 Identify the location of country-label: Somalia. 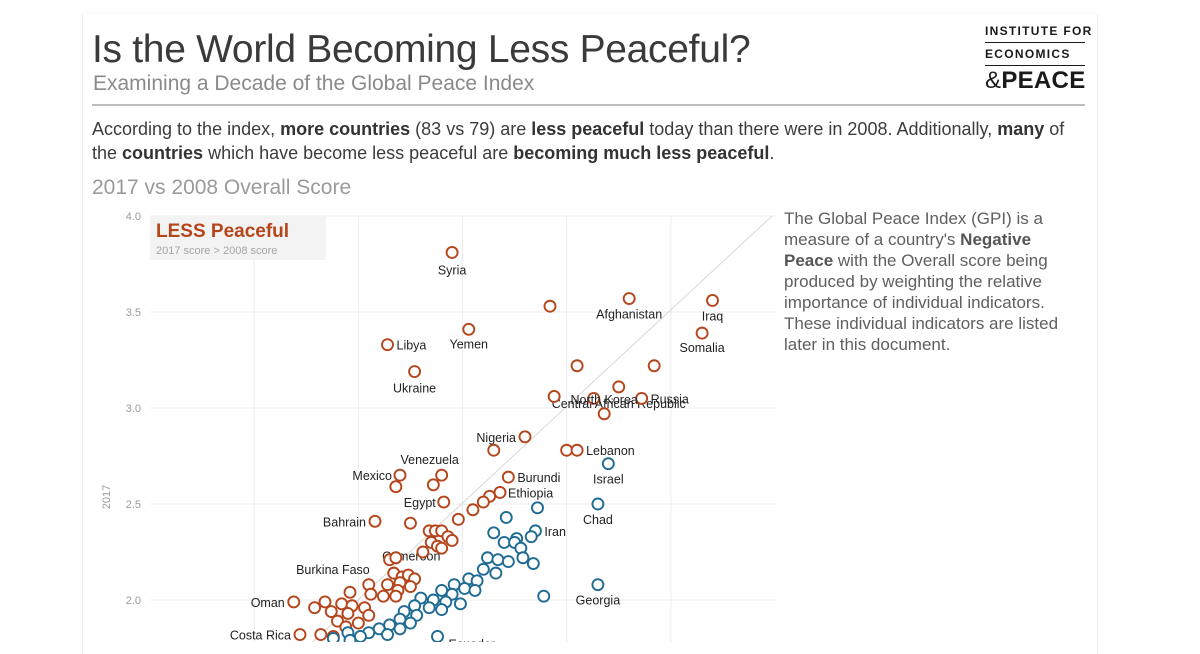
(701, 348).